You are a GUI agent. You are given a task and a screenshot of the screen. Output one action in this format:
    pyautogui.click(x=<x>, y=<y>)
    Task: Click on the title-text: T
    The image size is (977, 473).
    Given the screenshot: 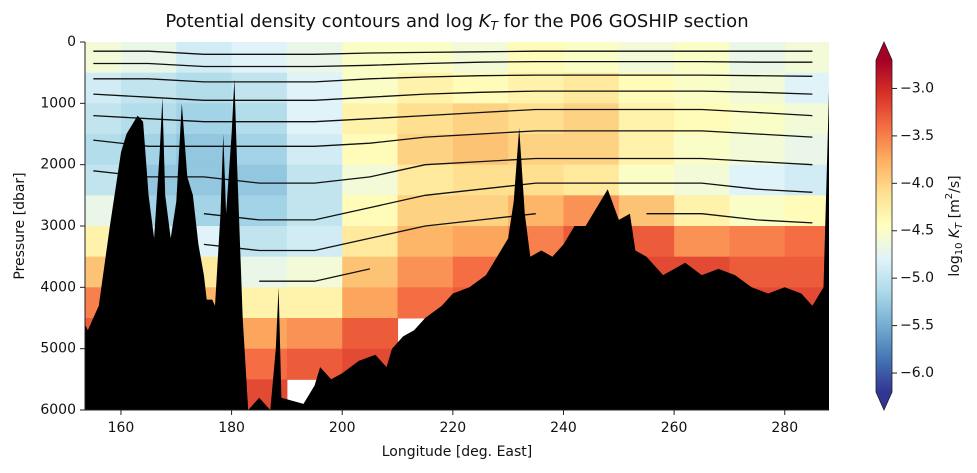 What is the action you would take?
    pyautogui.click(x=495, y=26)
    